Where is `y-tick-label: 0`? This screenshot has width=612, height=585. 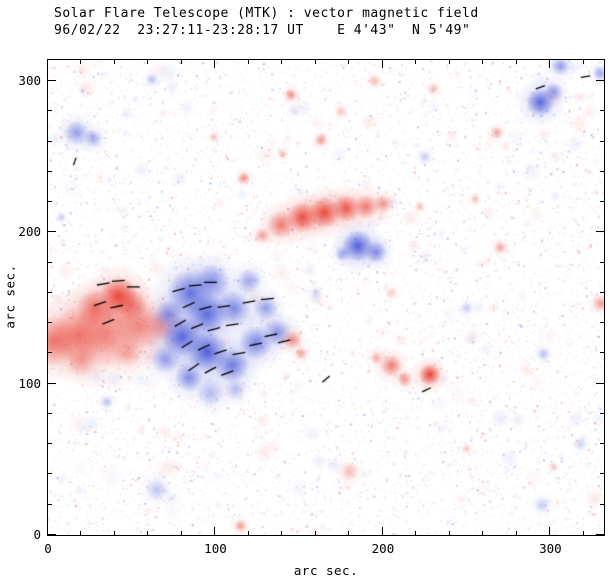
y-tick-label: 0 is located at coordinates (37, 534).